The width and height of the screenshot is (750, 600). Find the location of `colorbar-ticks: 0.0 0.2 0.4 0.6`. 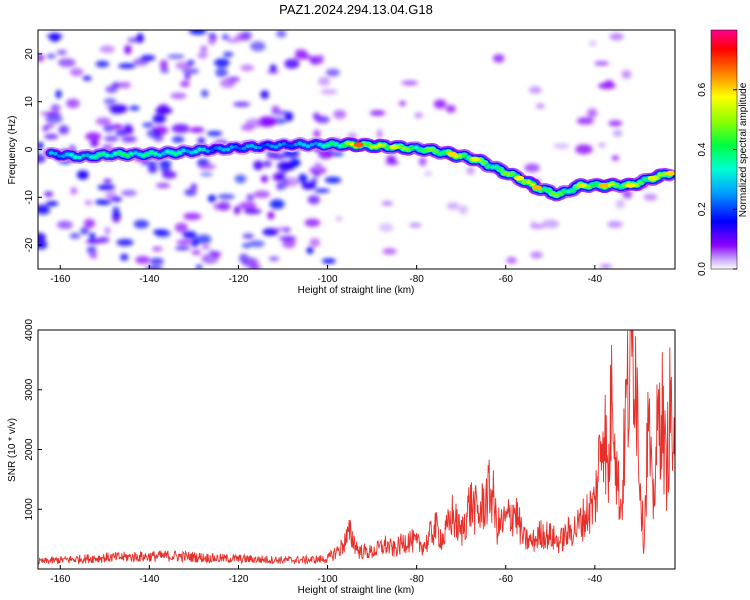

colorbar-ticks: 0.0 0.2 0.4 0.6 is located at coordinates (717, 179).